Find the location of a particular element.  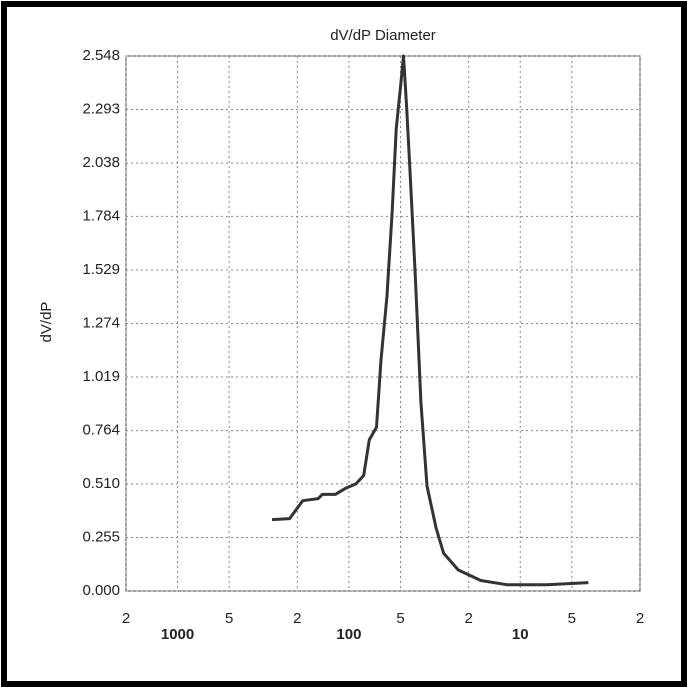

y-tick-label: 1.784 is located at coordinates (101, 215).